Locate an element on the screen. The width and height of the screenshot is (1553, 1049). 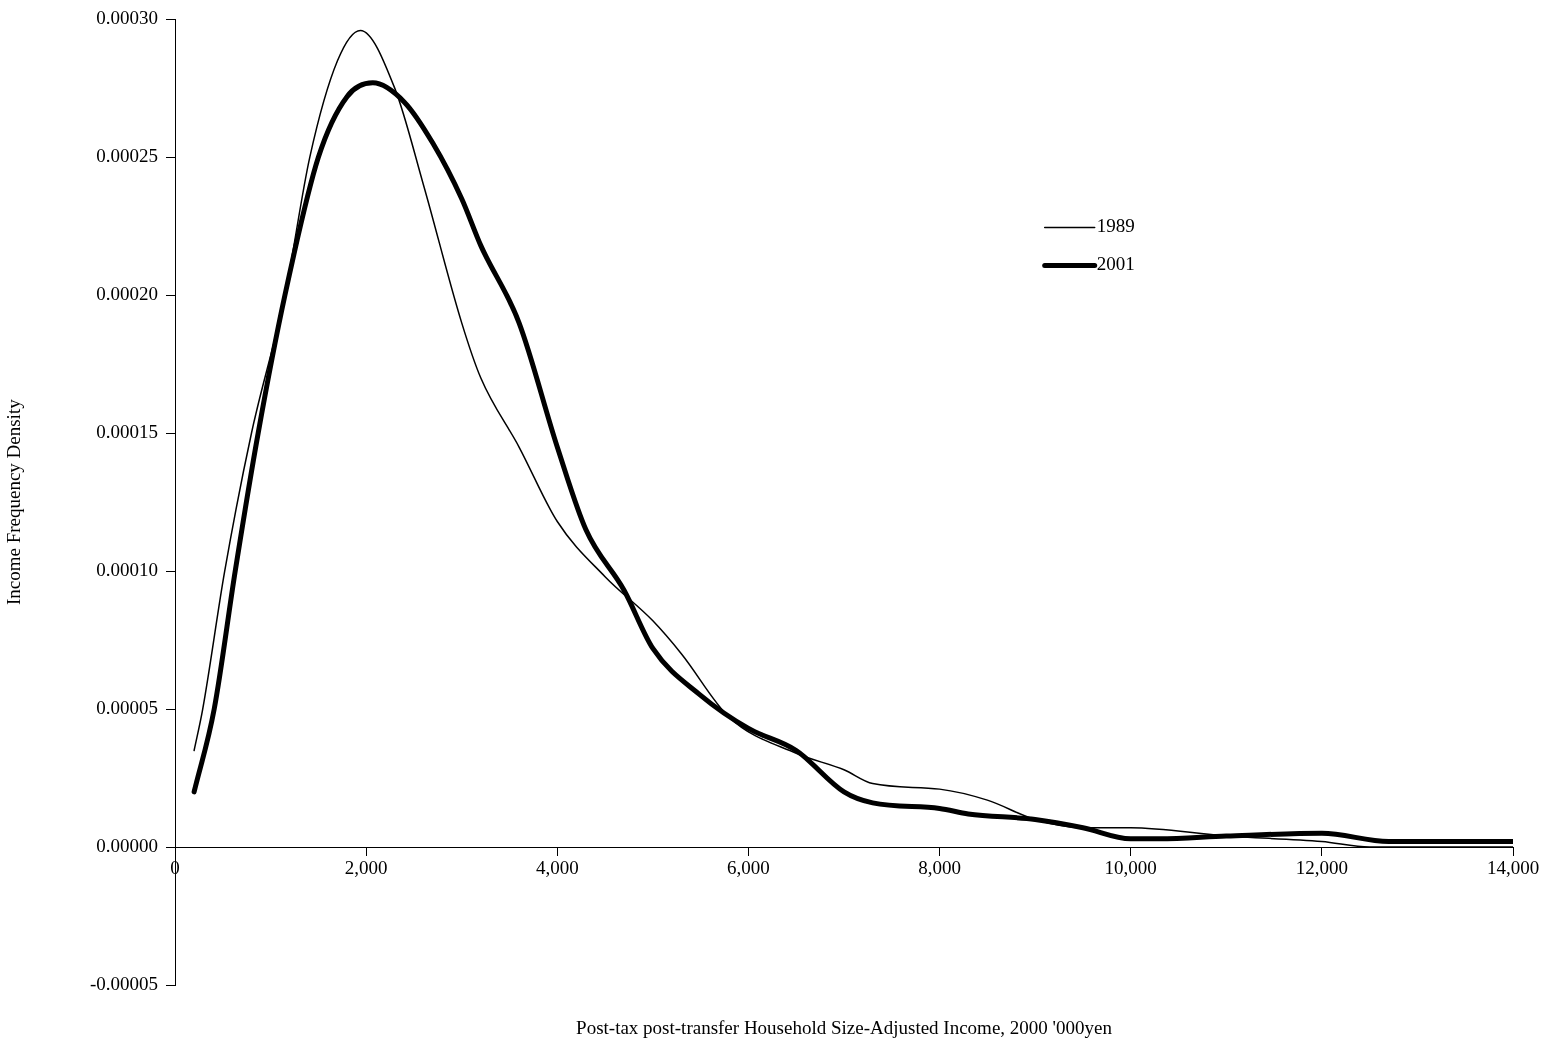
y-tick-label: 0.00000 is located at coordinates (127, 846).